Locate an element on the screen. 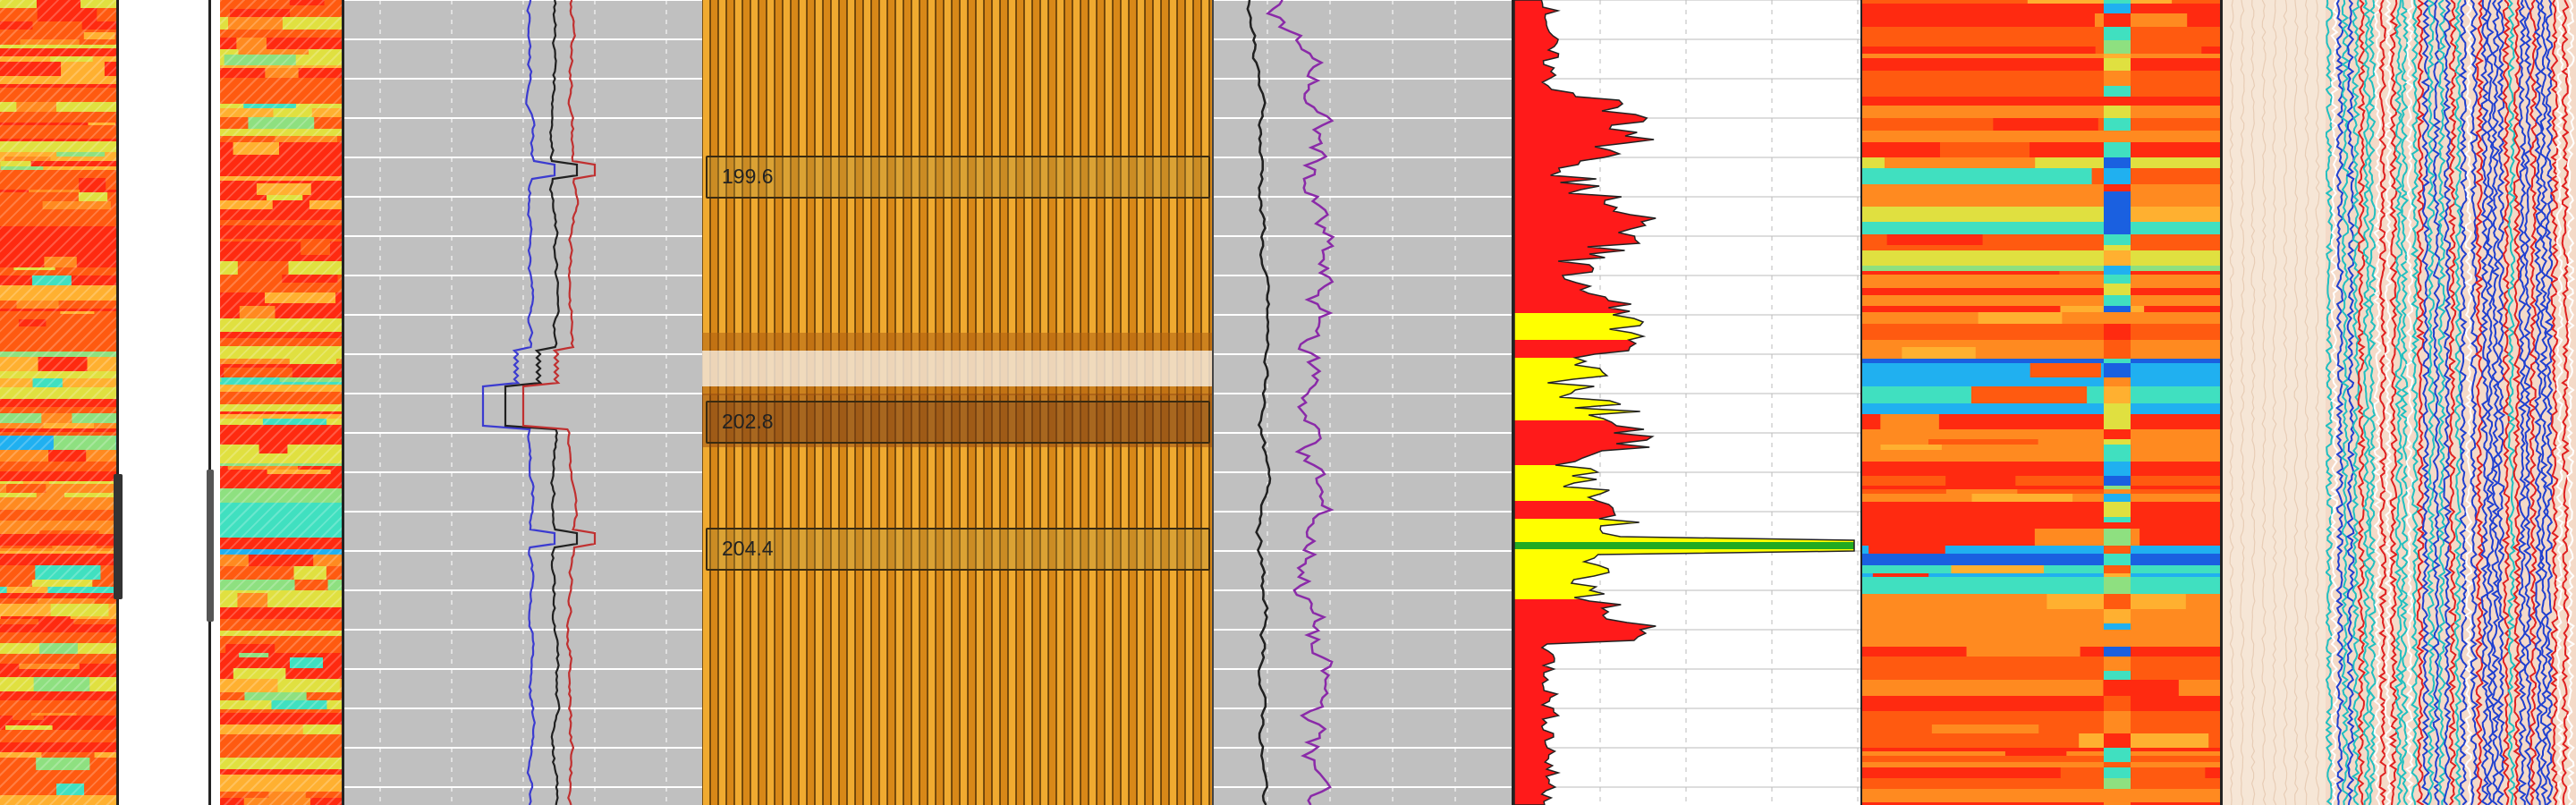  depth-marker-box: 199.6 is located at coordinates (958, 177).